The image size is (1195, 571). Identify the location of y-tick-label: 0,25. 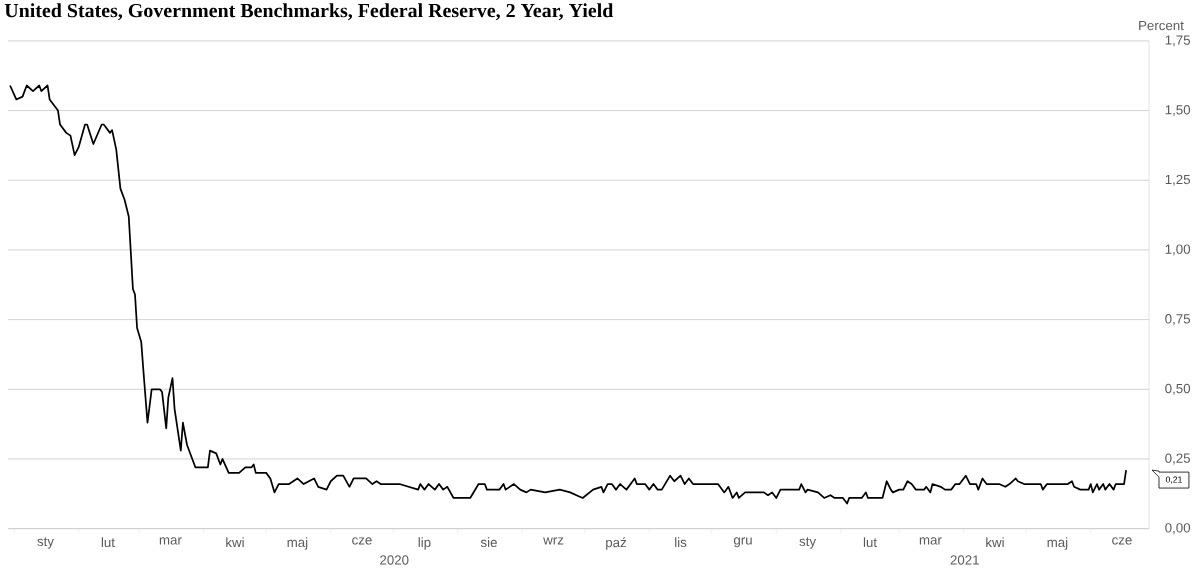
(1178, 459).